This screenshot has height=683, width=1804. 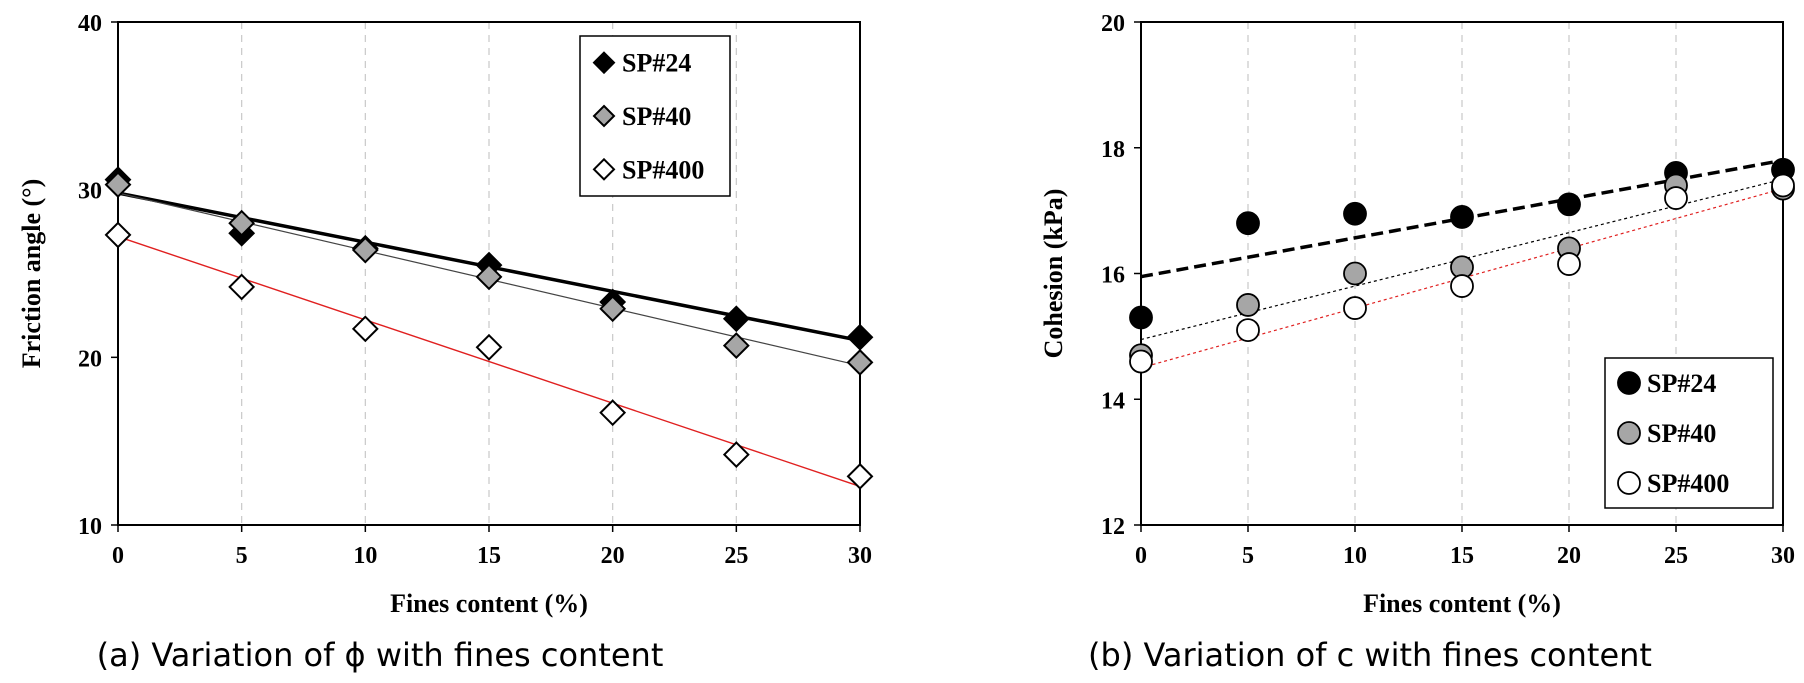 I want to click on series-sp40, so click(x=489, y=273).